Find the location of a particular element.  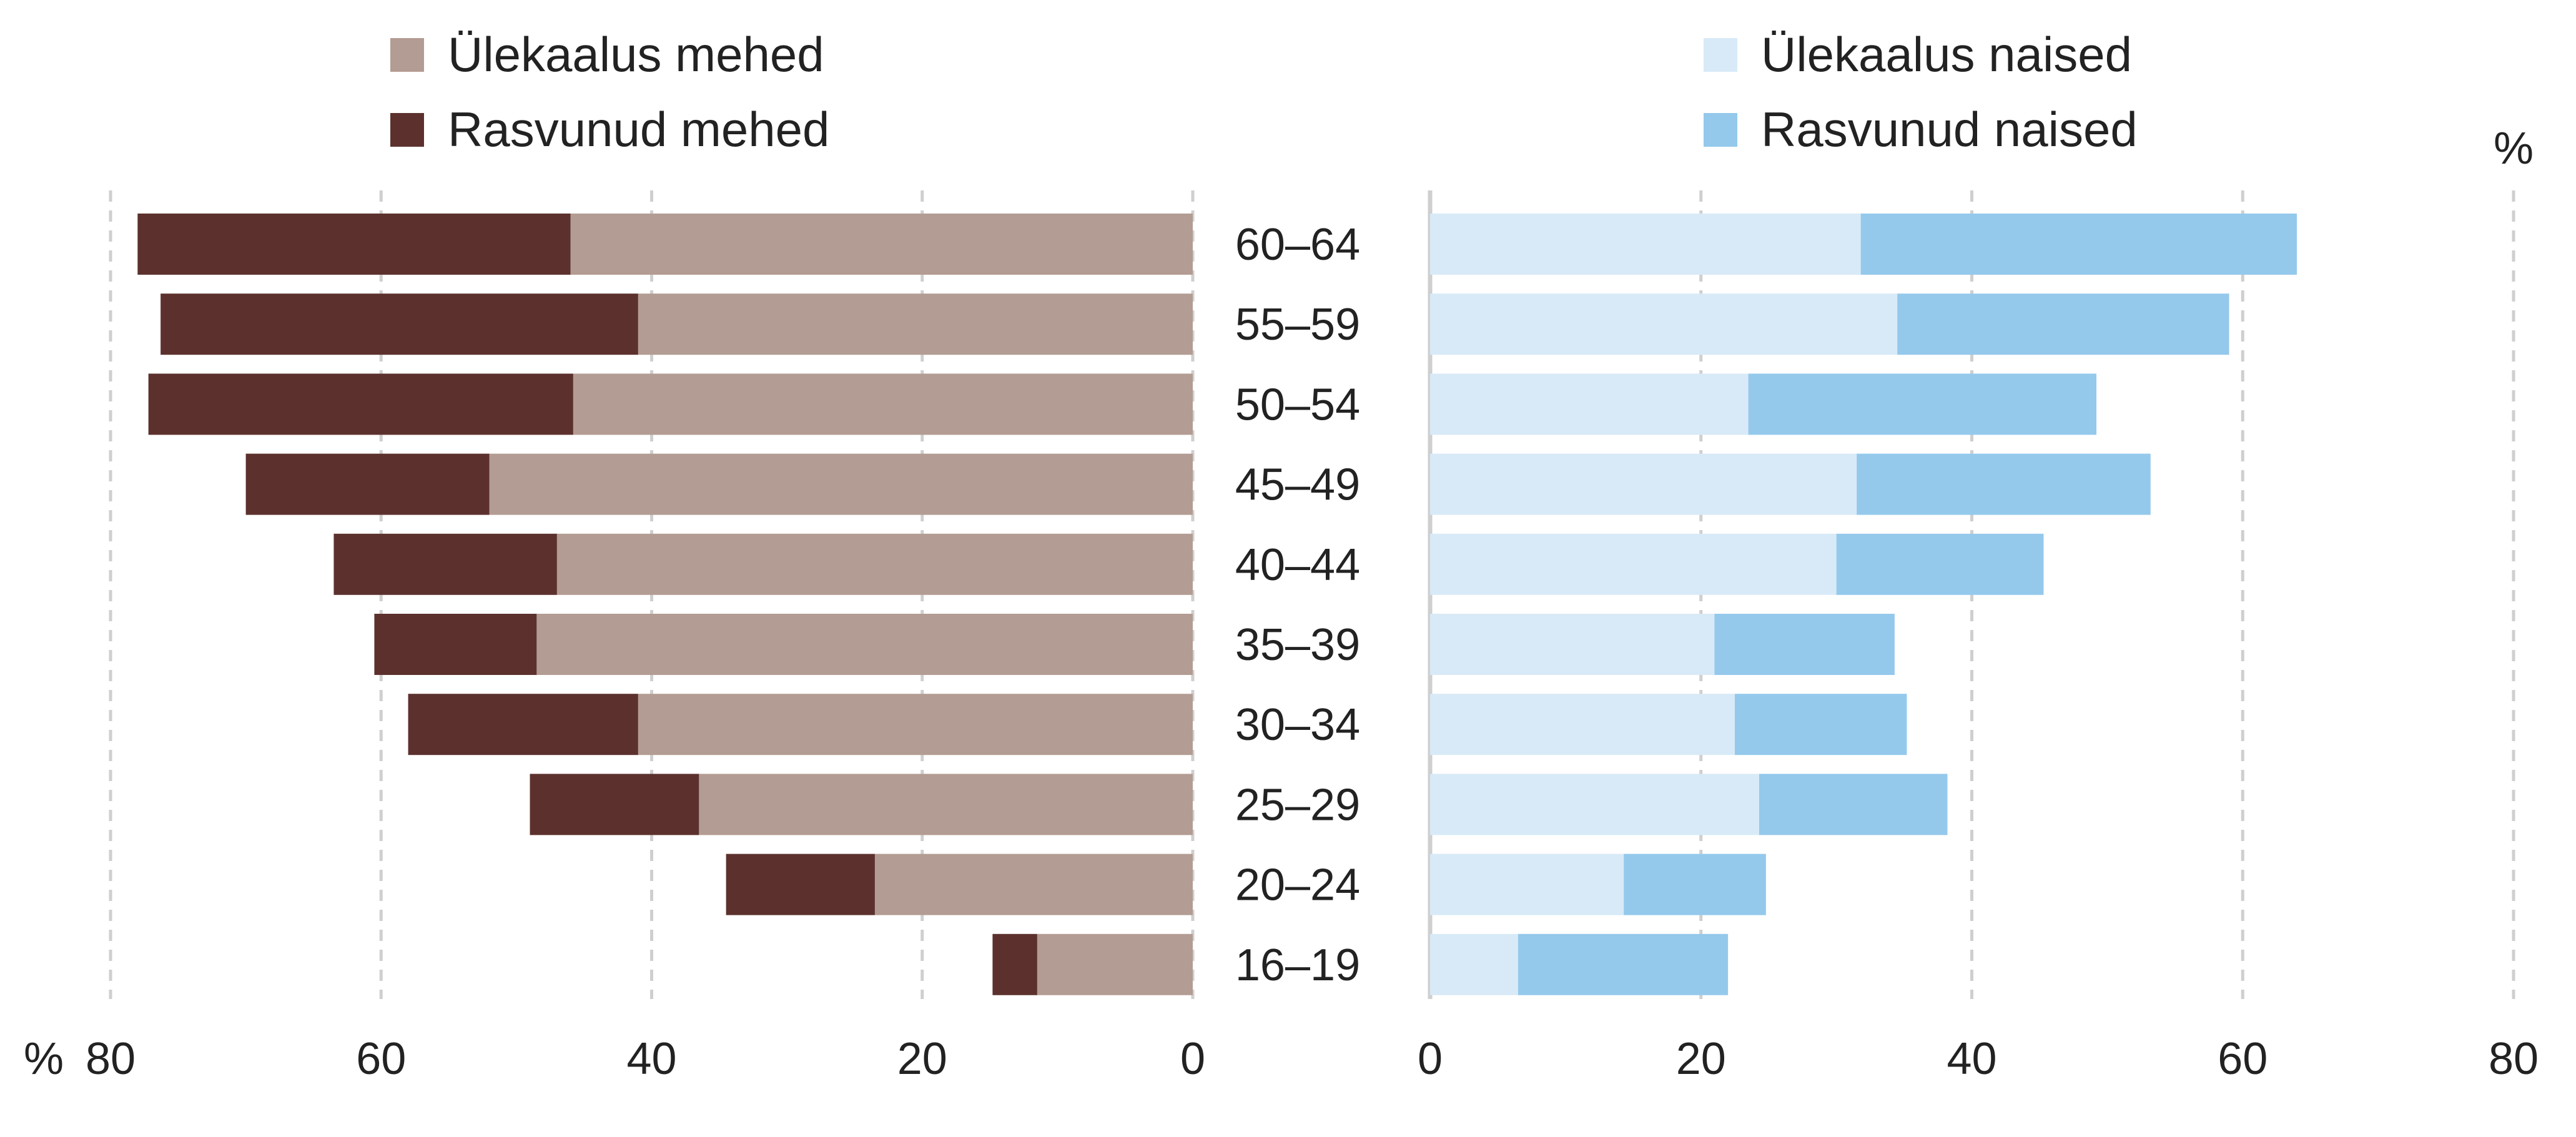

tick-label-women: 40 is located at coordinates (1972, 1059).